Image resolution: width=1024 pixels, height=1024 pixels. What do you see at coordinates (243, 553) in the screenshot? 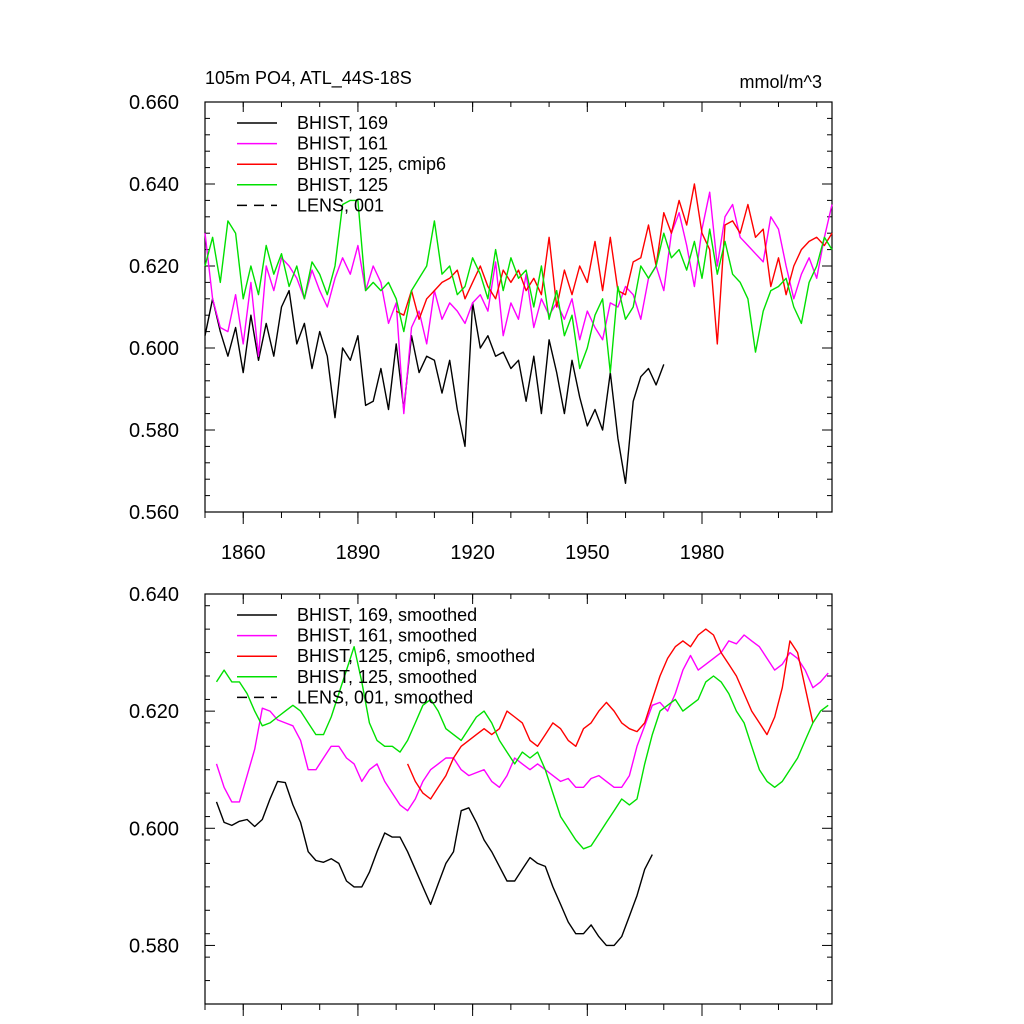
I see `x-tick-label: 1860` at bounding box center [243, 553].